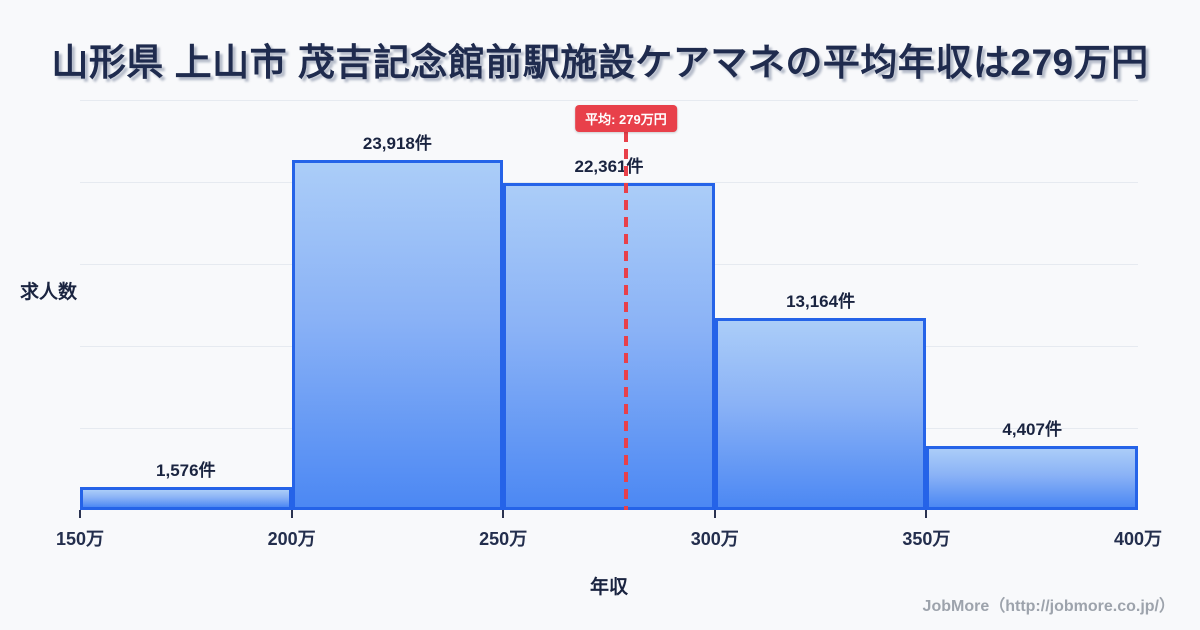 This screenshot has height=630, width=1200. Describe the element at coordinates (625, 321) in the screenshot. I see `average-line` at that location.